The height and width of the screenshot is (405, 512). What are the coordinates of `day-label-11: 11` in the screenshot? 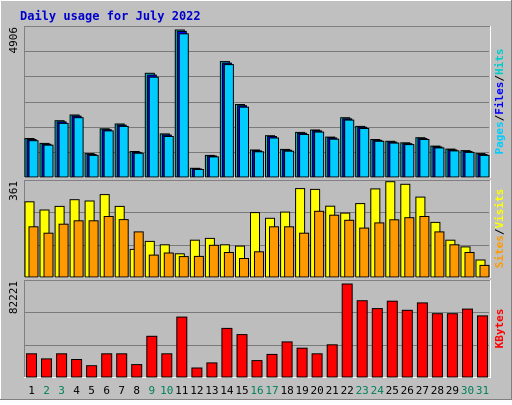 It's located at (181, 390).